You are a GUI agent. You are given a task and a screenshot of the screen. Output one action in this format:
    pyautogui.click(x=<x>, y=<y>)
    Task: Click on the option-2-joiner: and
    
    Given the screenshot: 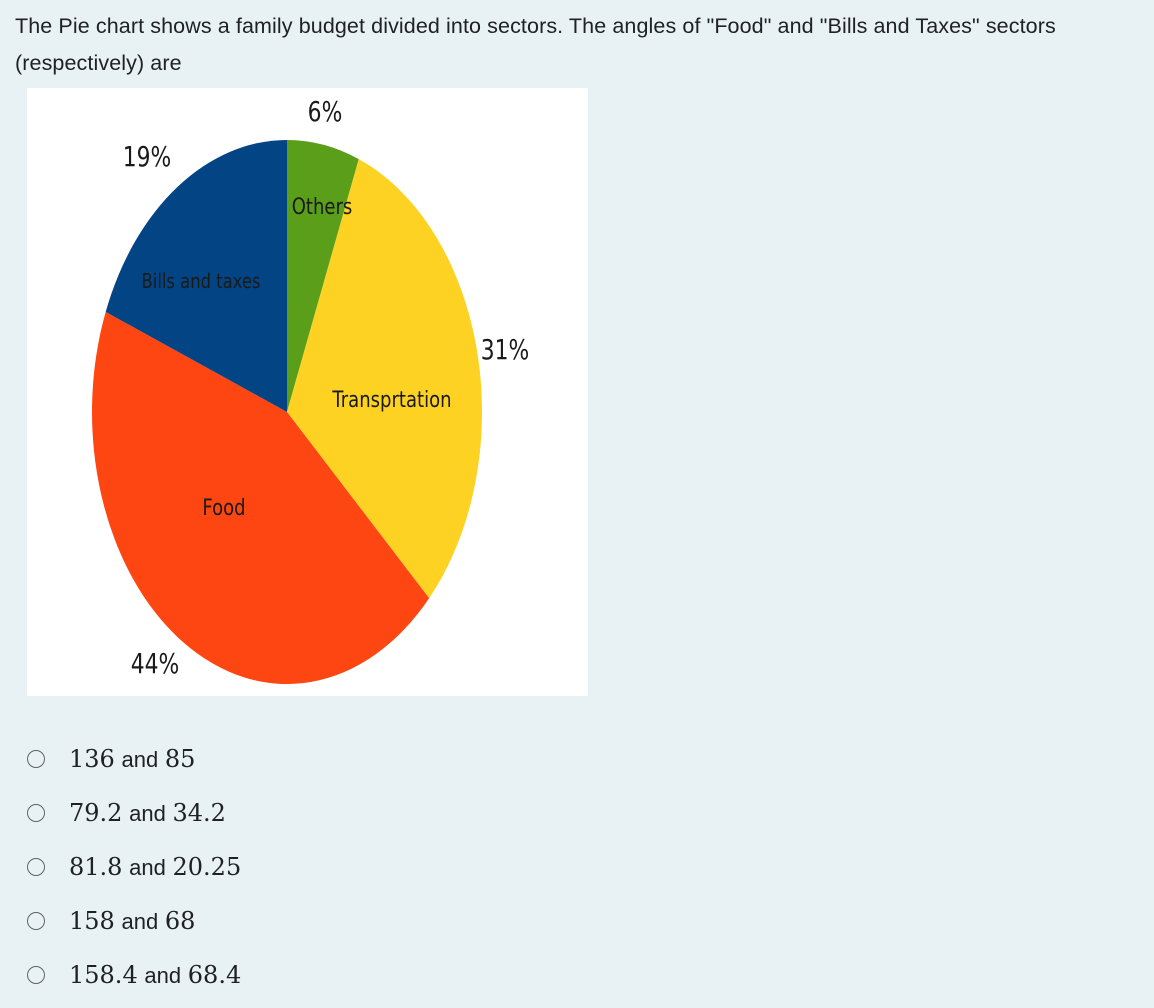 What is the action you would take?
    pyautogui.click(x=147, y=813)
    